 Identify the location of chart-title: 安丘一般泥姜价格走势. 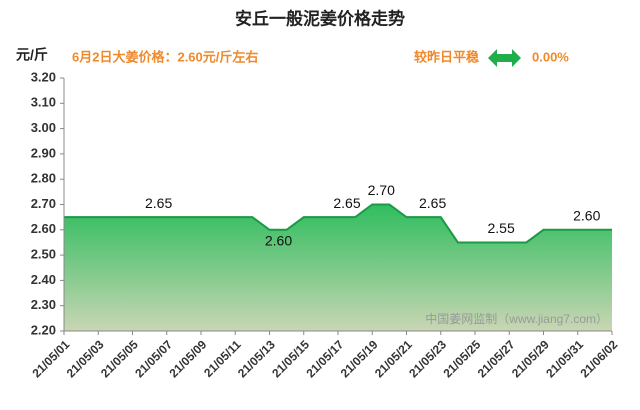
(320, 18).